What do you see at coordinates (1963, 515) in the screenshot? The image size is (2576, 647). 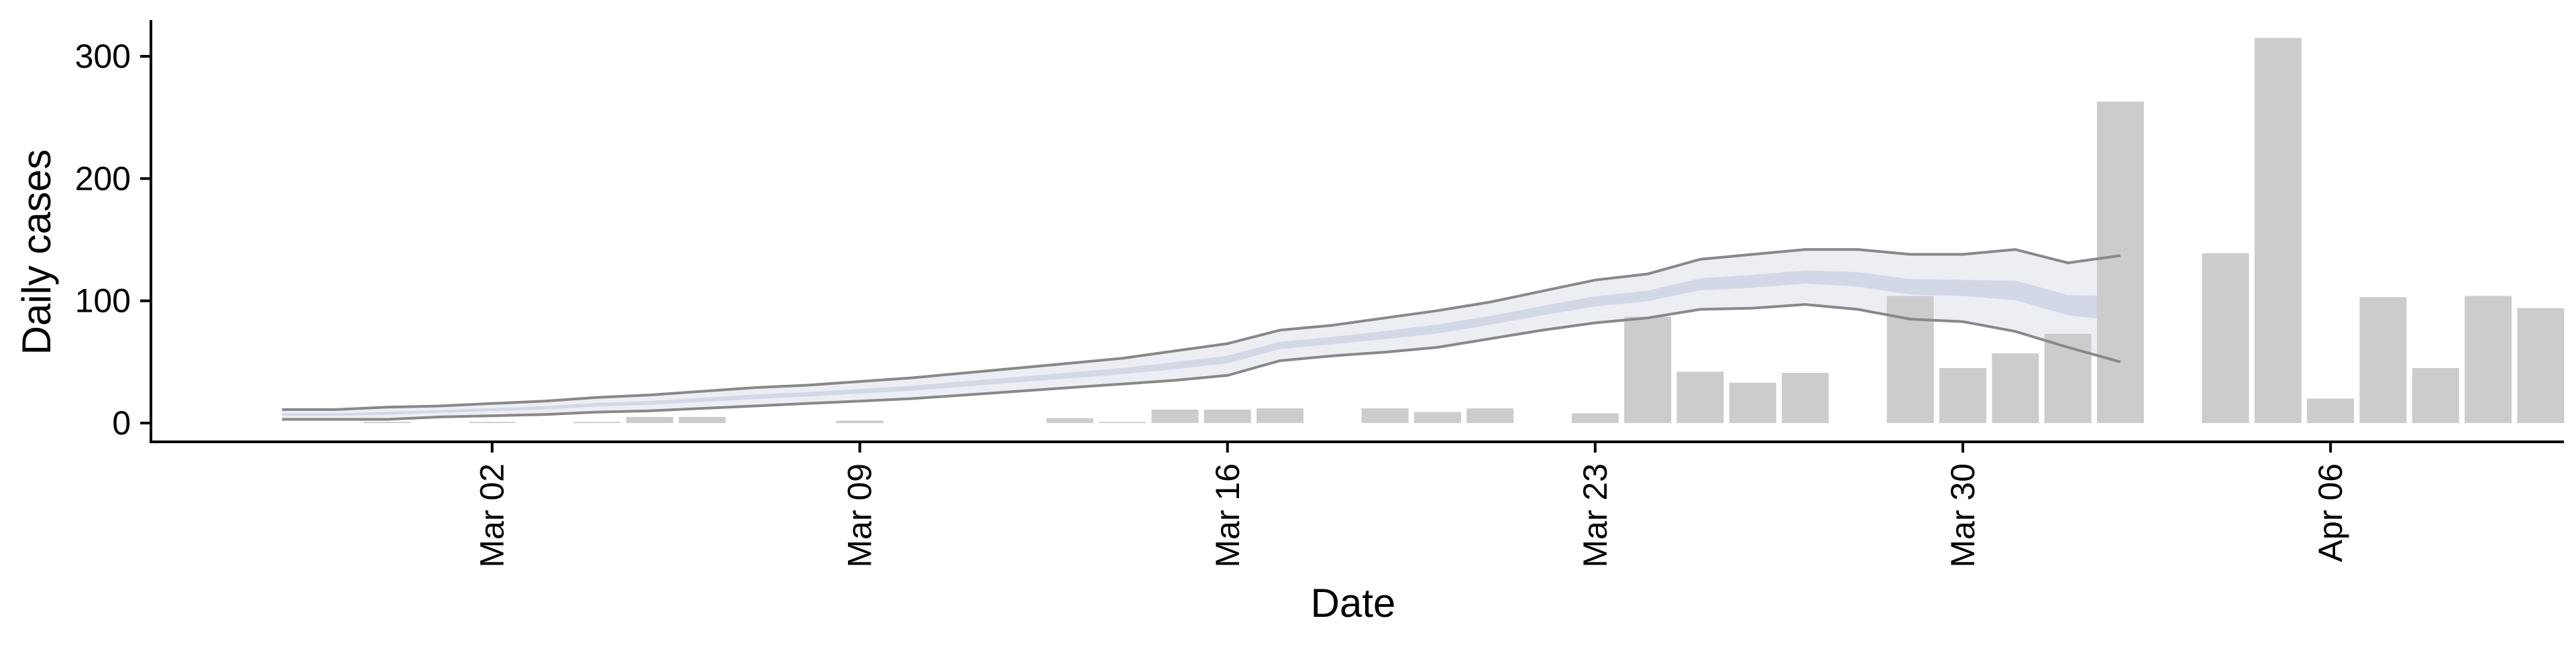 I see `x-tick-label: Mar 30` at bounding box center [1963, 515].